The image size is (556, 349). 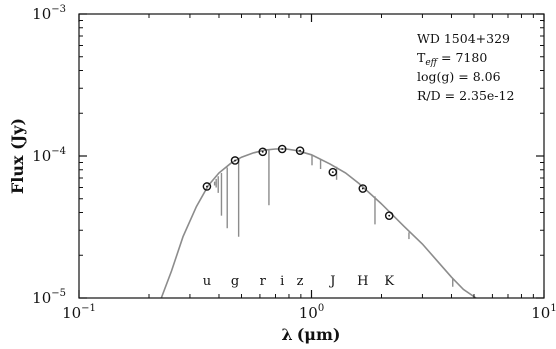 I want to click on band-label: i, so click(x=282, y=281).